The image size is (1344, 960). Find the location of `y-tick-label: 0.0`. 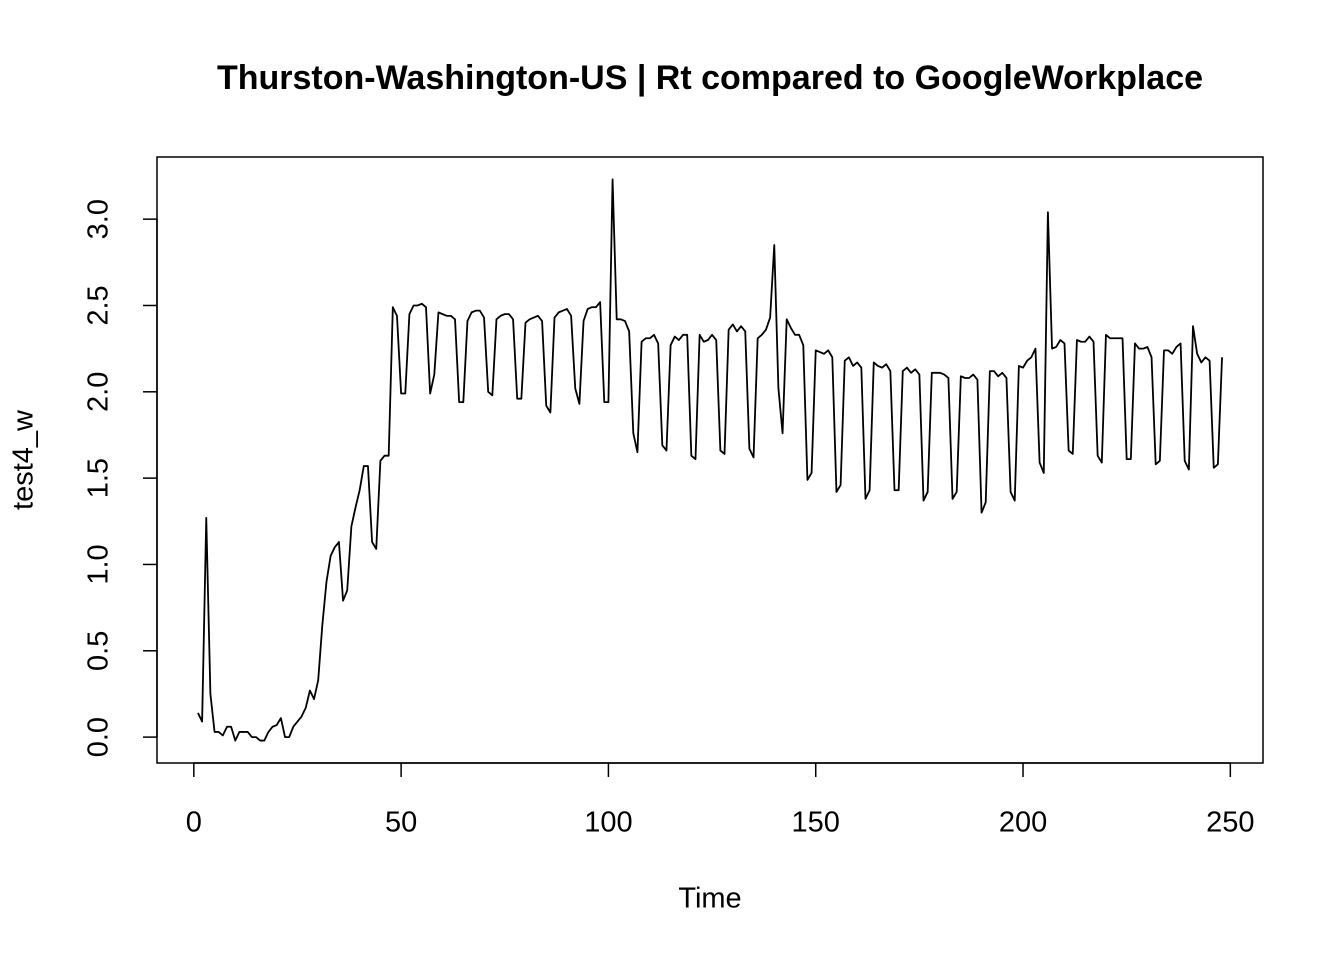

y-tick-label: 0.0 is located at coordinates (99, 737).